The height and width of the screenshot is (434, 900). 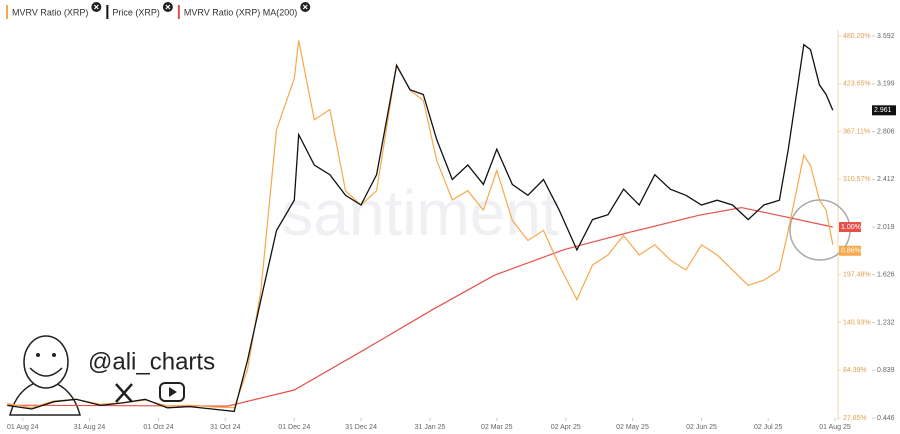 I want to click on y2-tick-label: 2.412, so click(x=886, y=179).